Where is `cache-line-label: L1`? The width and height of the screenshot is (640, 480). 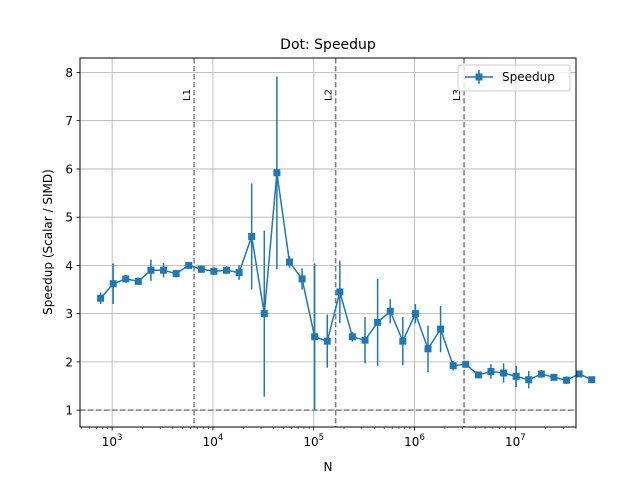 cache-line-label: L1 is located at coordinates (187, 95).